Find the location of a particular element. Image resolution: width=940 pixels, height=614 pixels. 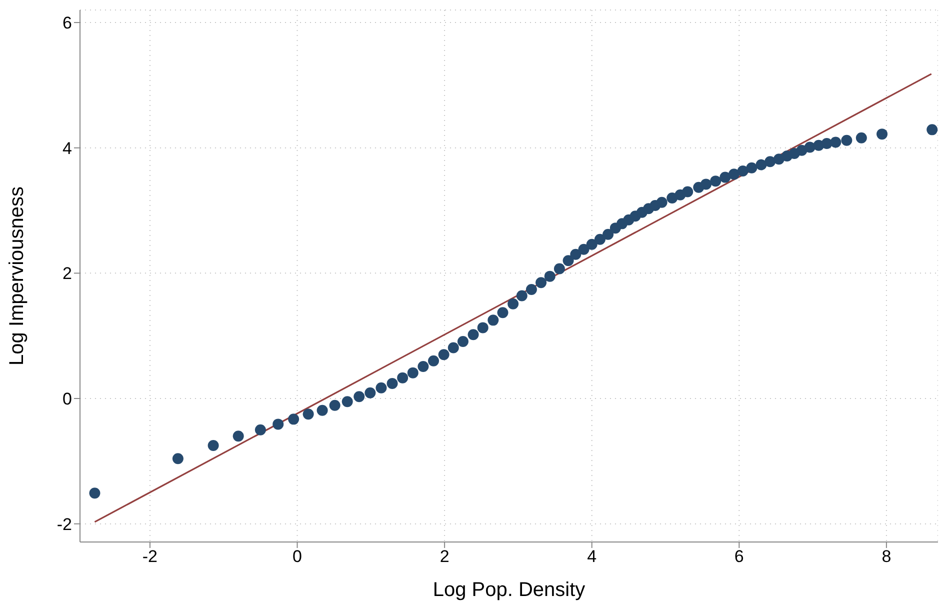

y-tick-label: 6 is located at coordinates (67, 23).